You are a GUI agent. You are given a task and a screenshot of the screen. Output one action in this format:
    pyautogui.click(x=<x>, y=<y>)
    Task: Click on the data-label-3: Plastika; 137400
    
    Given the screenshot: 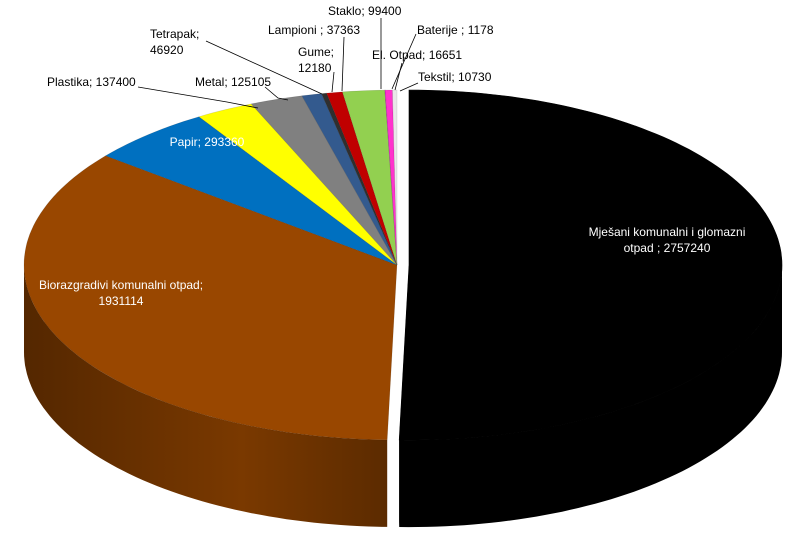 What is the action you would take?
    pyautogui.click(x=91, y=82)
    